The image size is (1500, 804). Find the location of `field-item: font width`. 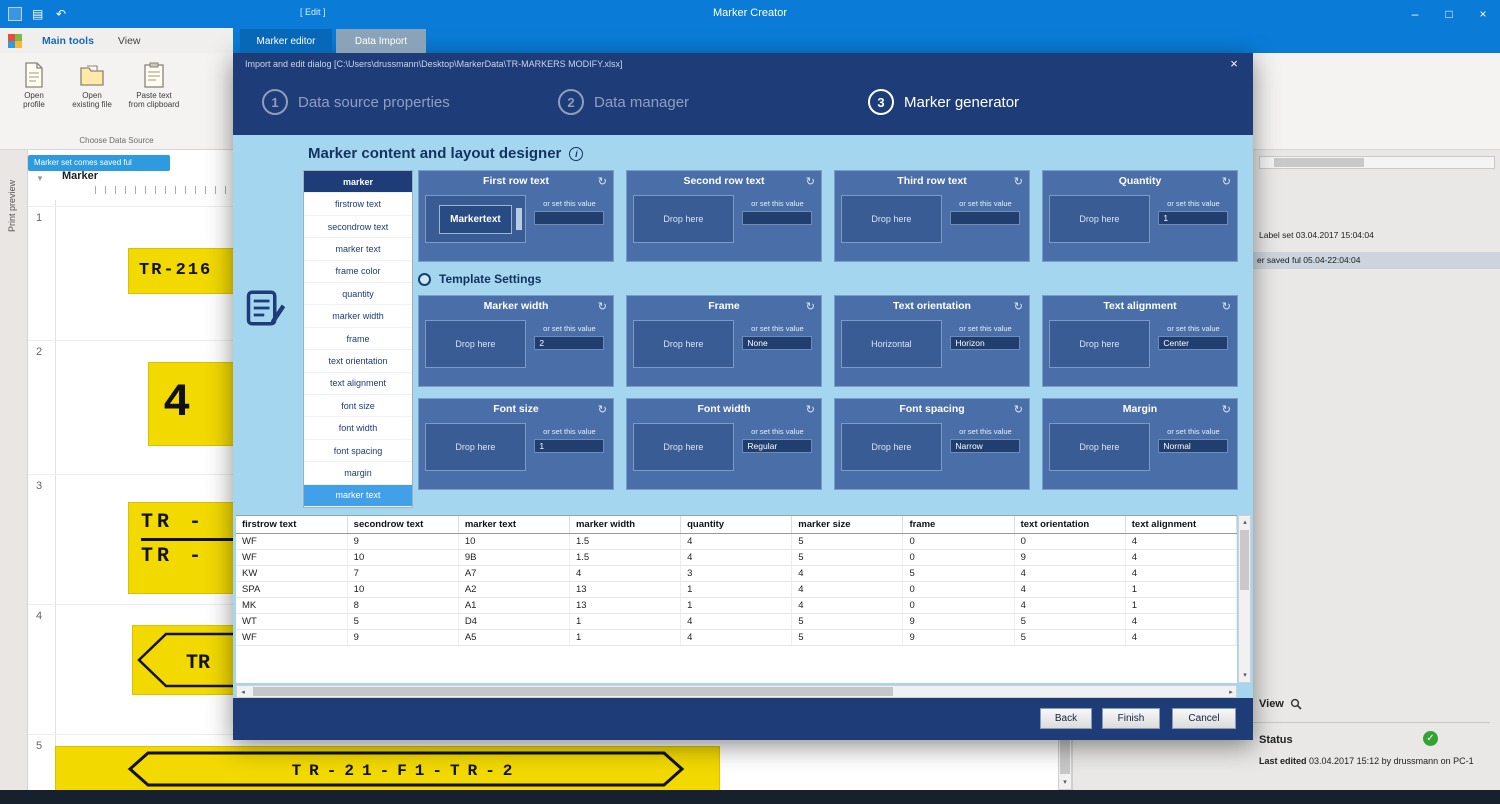

field-item: font width is located at coordinates (358, 428).